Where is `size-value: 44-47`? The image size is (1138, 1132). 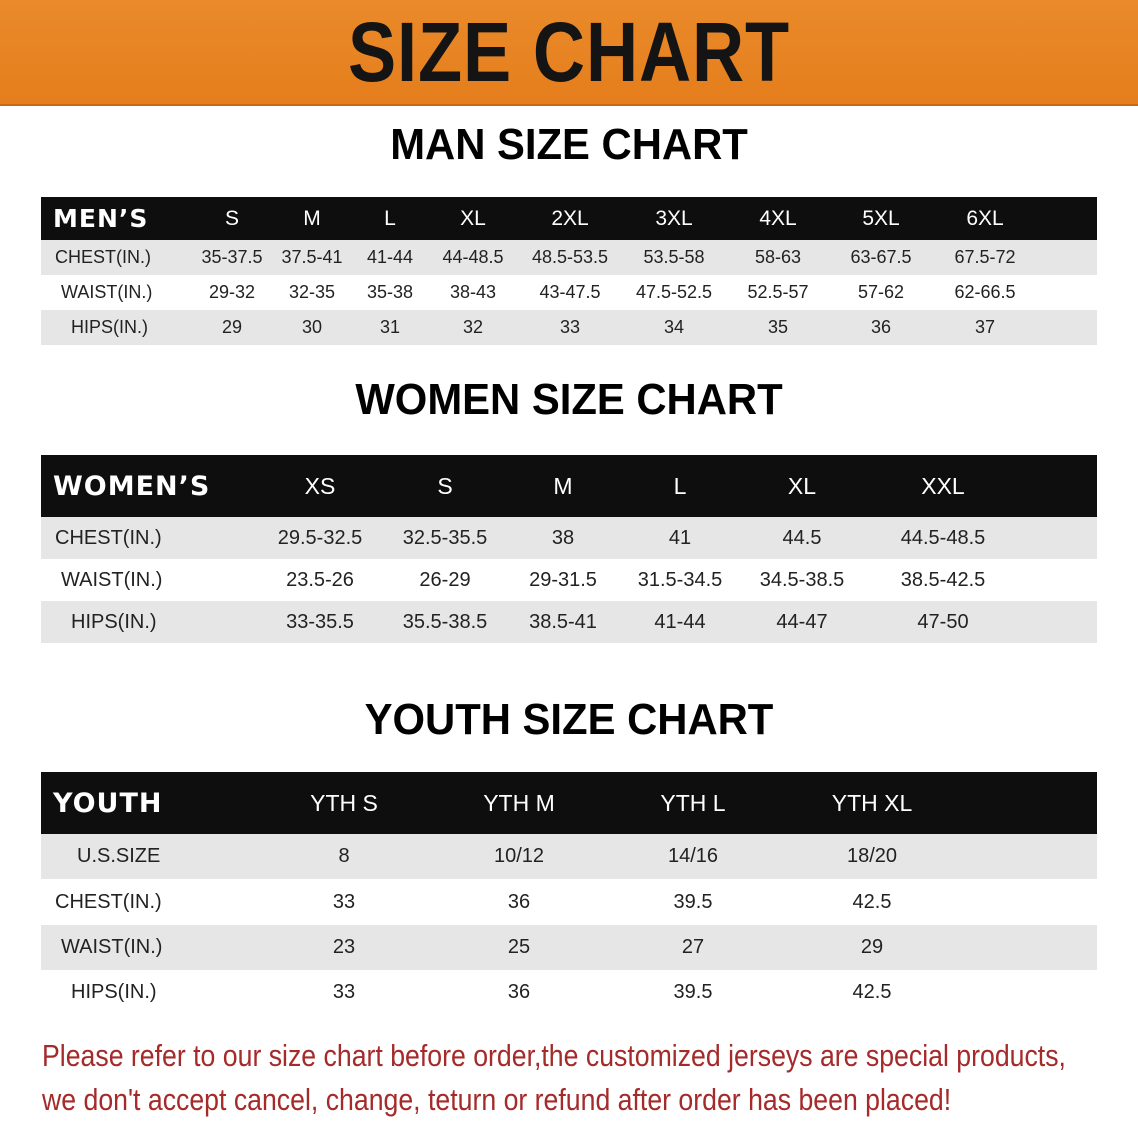
size-value: 44-47 is located at coordinates (802, 621).